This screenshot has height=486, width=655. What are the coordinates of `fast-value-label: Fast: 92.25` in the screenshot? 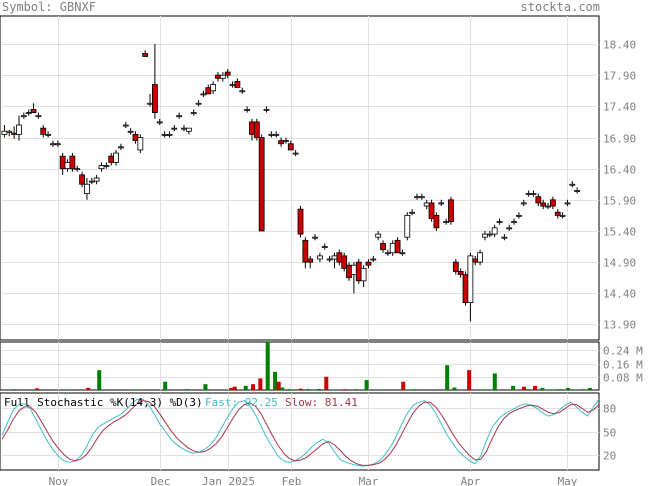 It's located at (241, 402).